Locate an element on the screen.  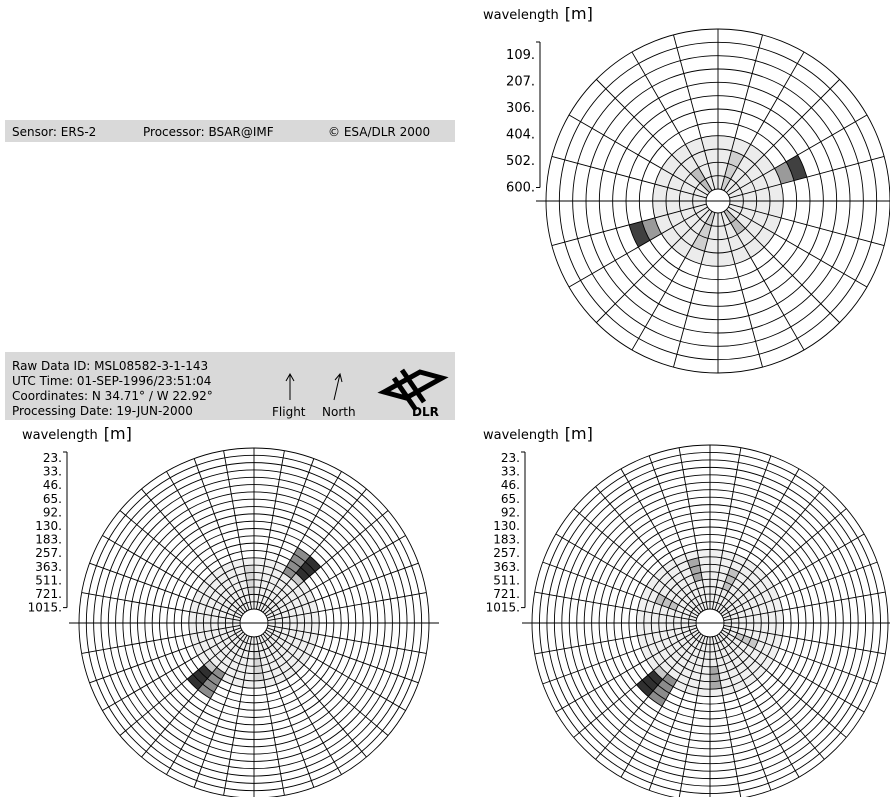
sensor: Sensor: ERS-2 is located at coordinates (54, 132).